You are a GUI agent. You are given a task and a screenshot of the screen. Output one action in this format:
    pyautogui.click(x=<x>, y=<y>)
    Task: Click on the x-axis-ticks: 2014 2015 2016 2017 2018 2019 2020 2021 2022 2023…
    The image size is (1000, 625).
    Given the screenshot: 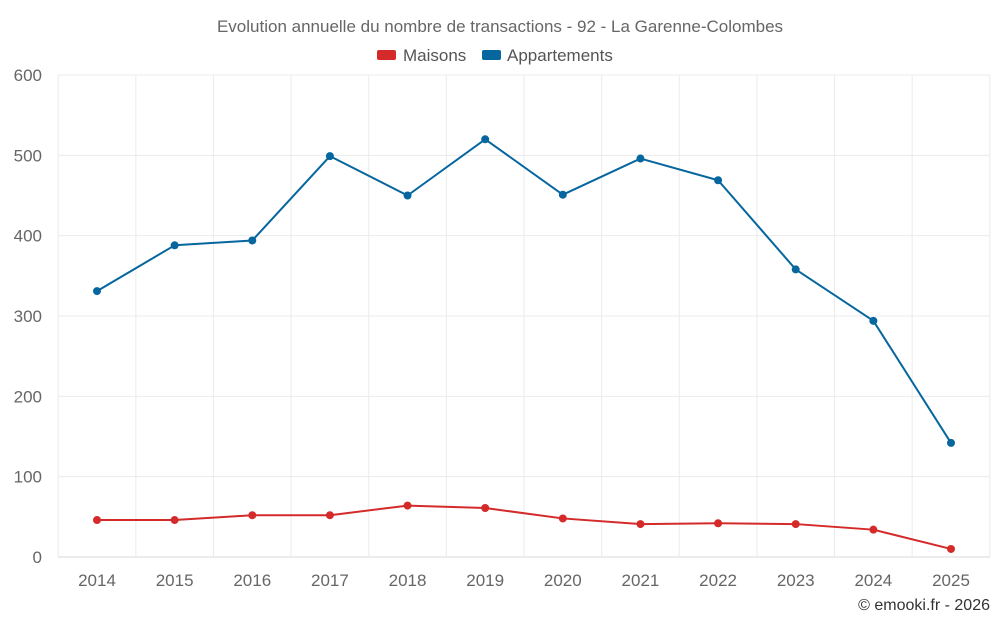 What is the action you would take?
    pyautogui.click(x=524, y=580)
    